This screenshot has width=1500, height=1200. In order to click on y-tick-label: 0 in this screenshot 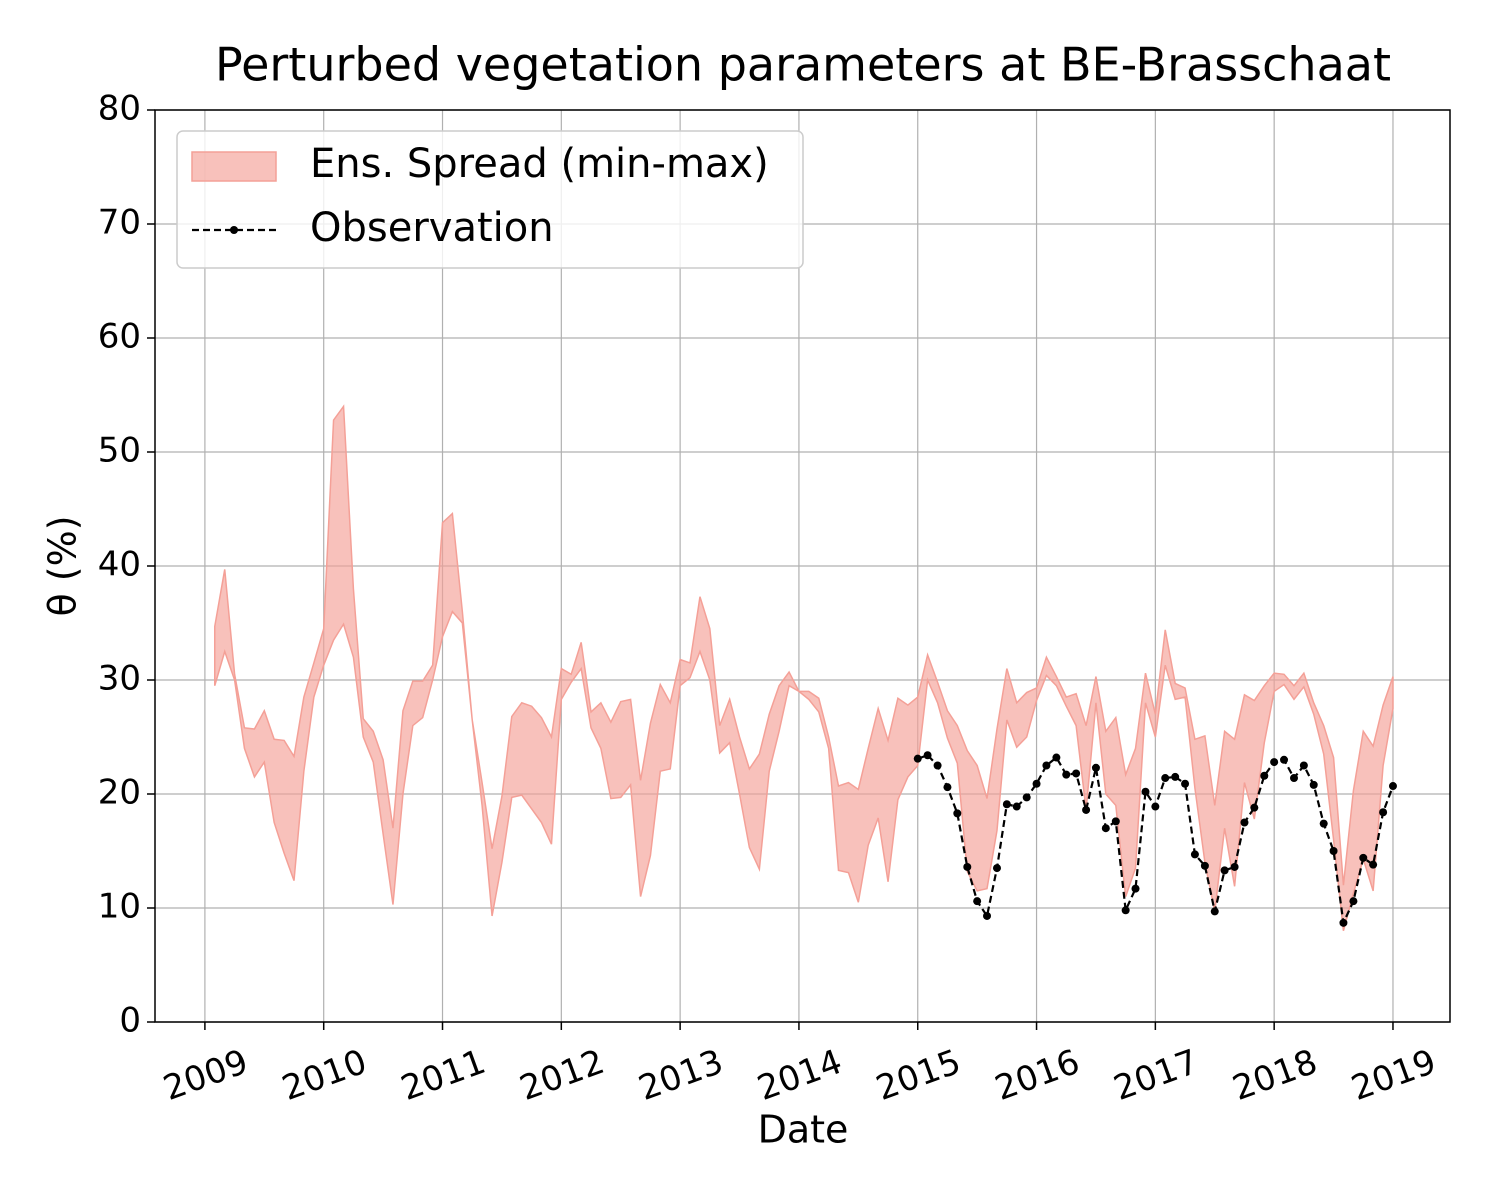, I will do `click(130, 1021)`.